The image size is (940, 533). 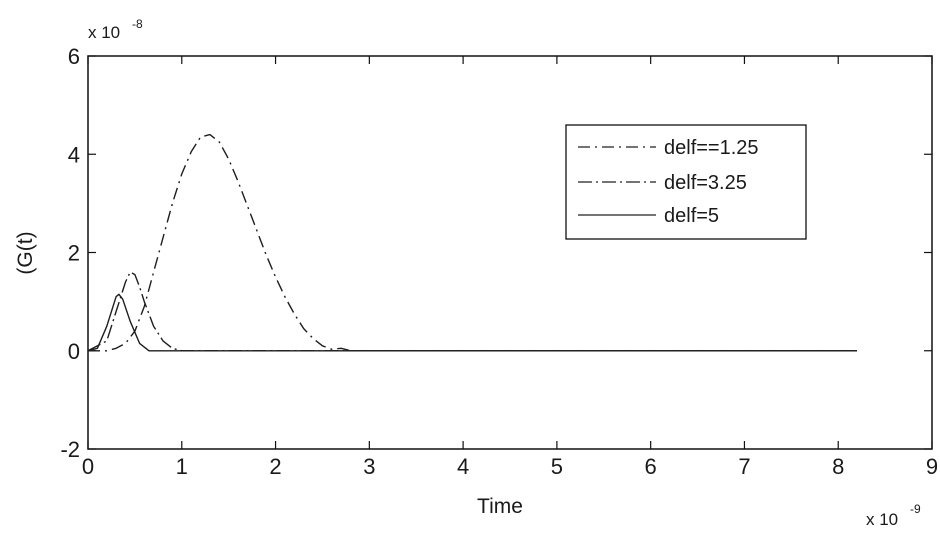 I want to click on y-tick-label: 0, so click(x=74, y=351).